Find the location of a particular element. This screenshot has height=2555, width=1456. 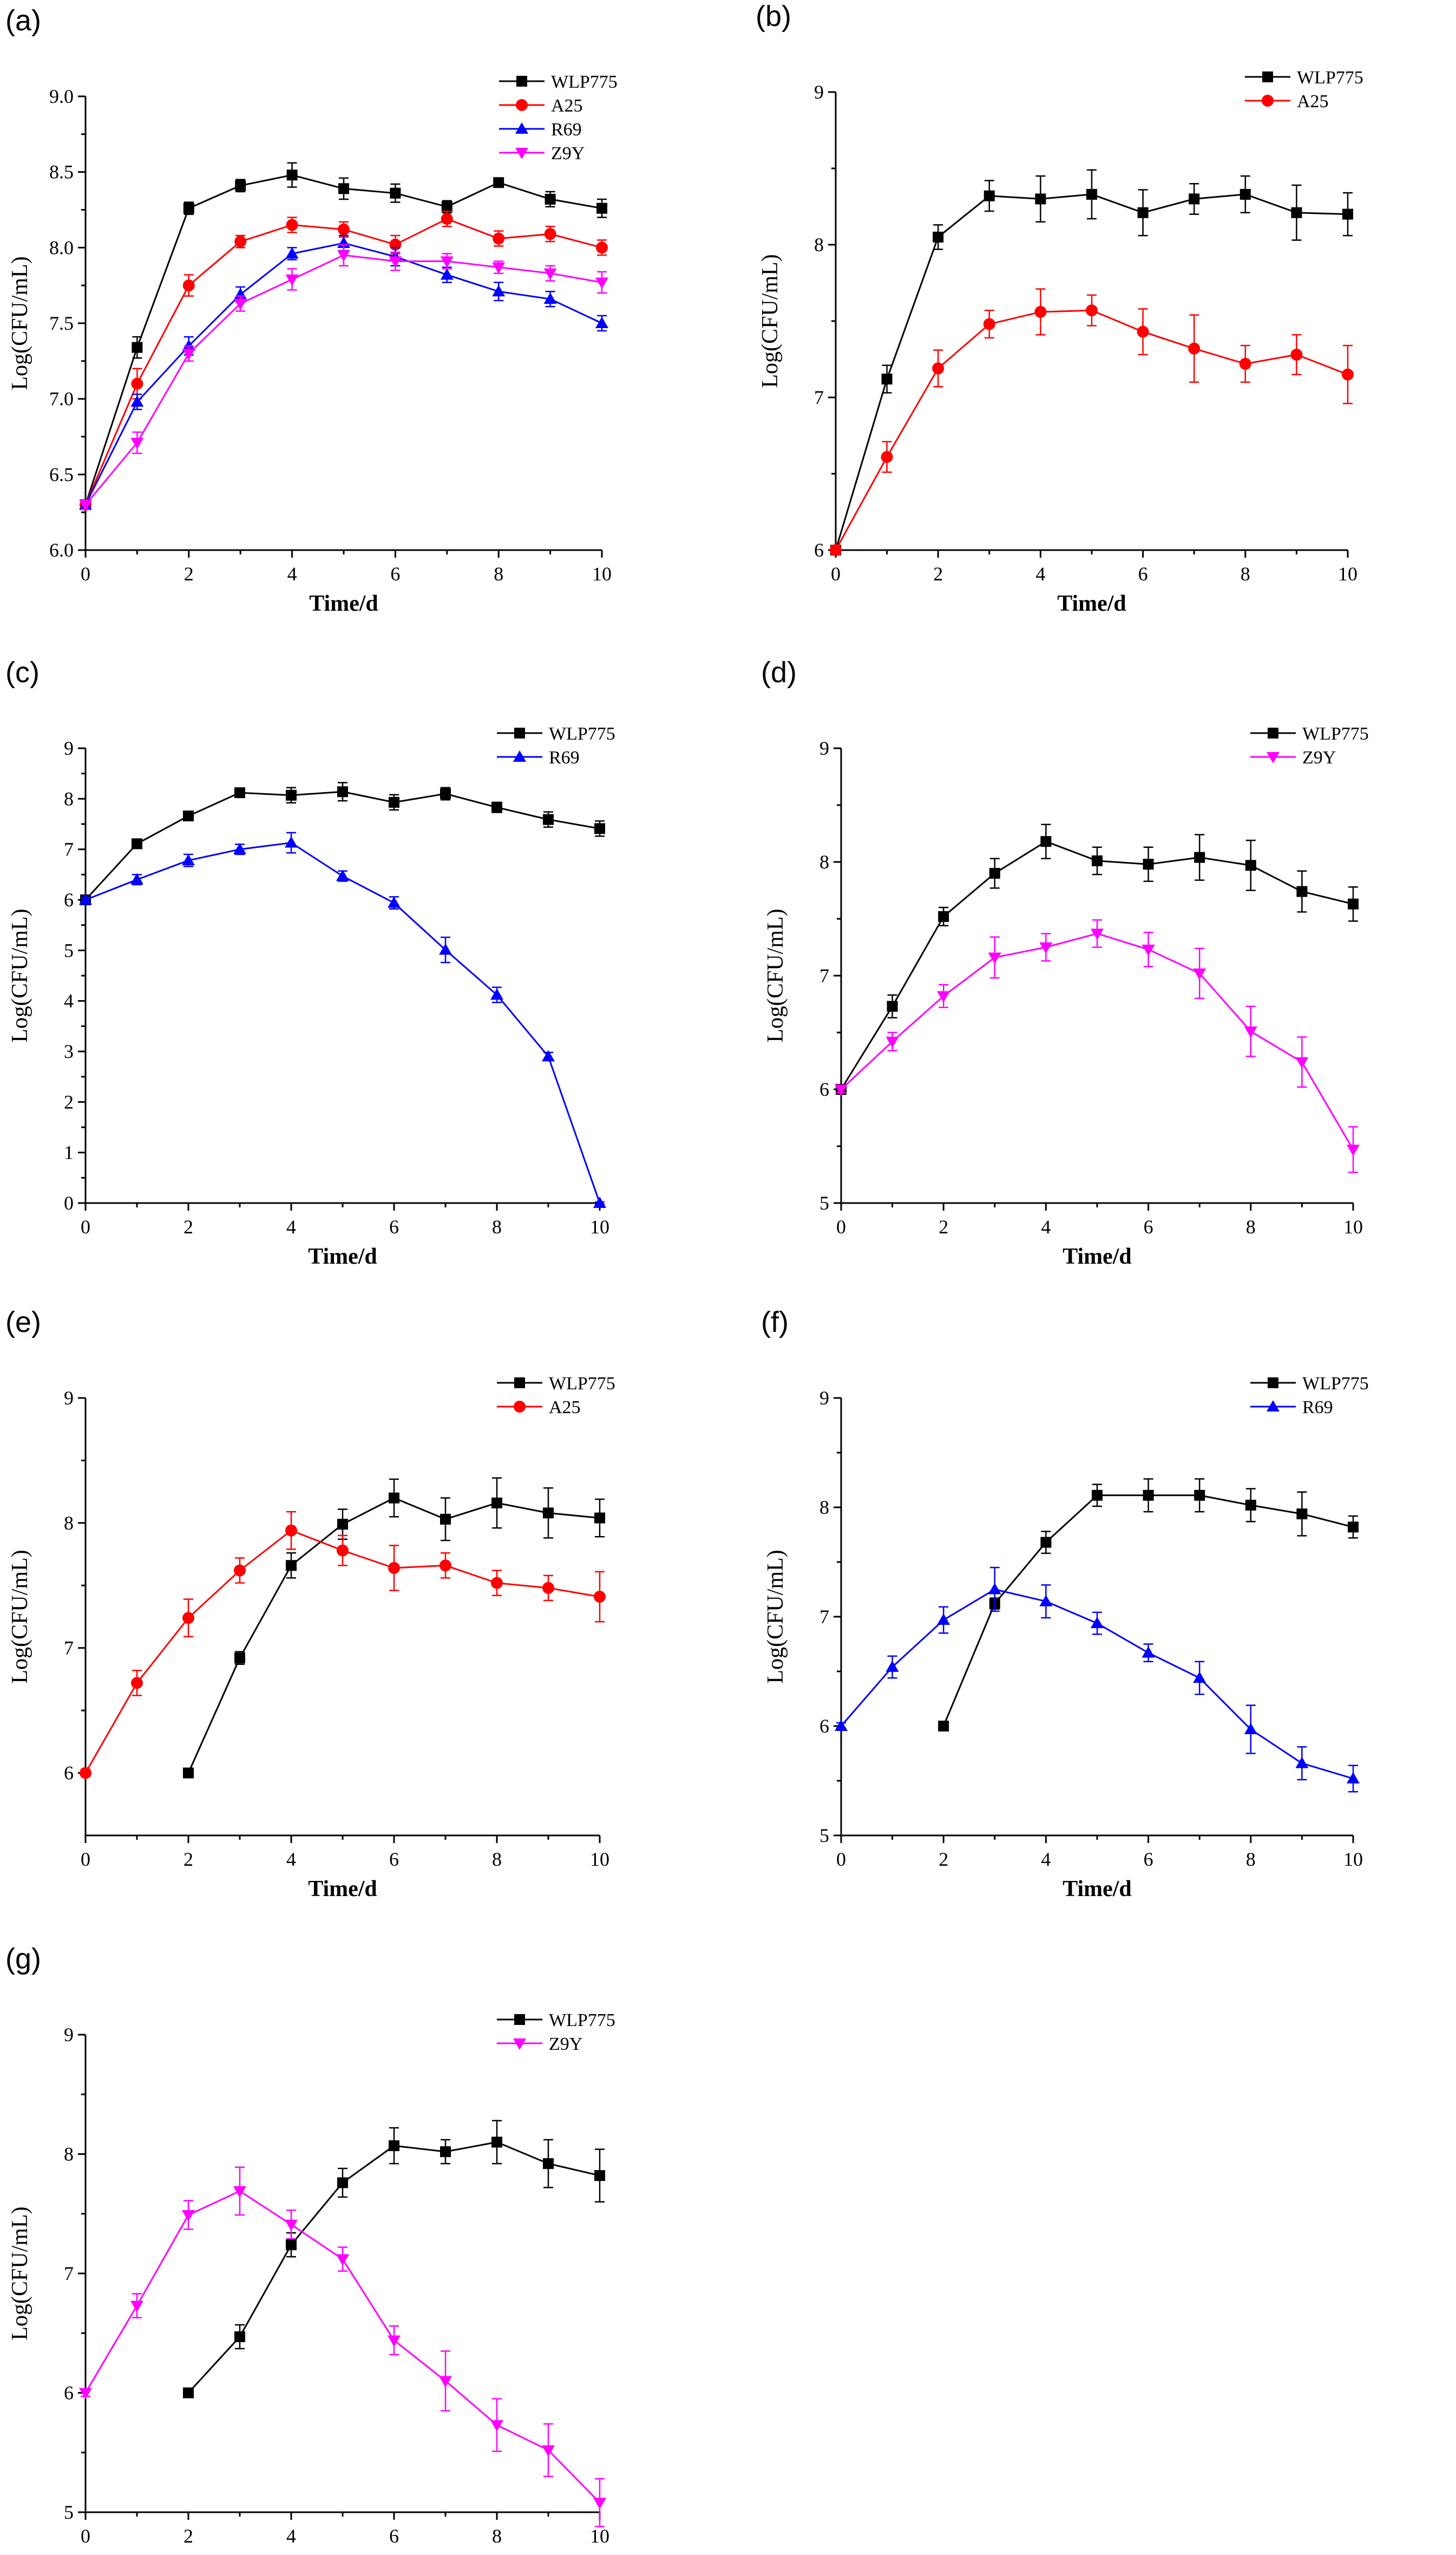

panel-d-series-Z9Y is located at coordinates (1098, 1046).